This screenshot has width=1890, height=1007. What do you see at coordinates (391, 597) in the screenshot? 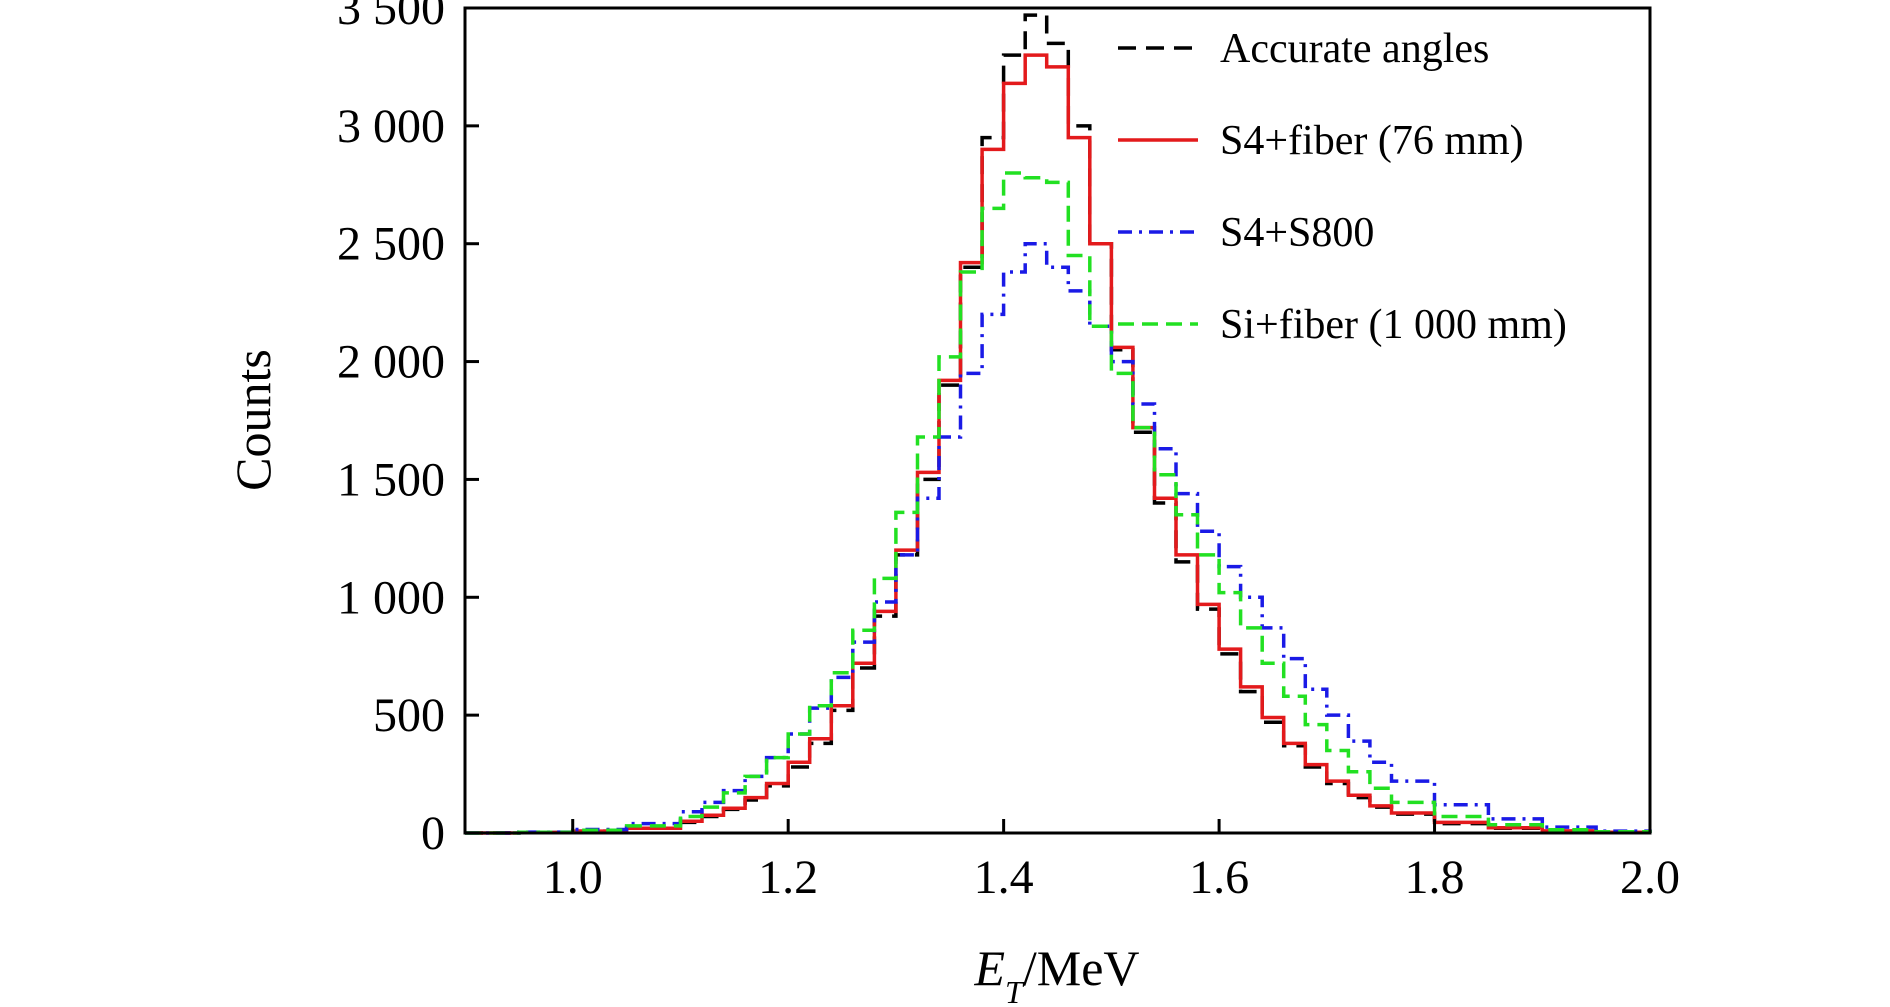
I see `y-tick-label: 1 000` at bounding box center [391, 597].